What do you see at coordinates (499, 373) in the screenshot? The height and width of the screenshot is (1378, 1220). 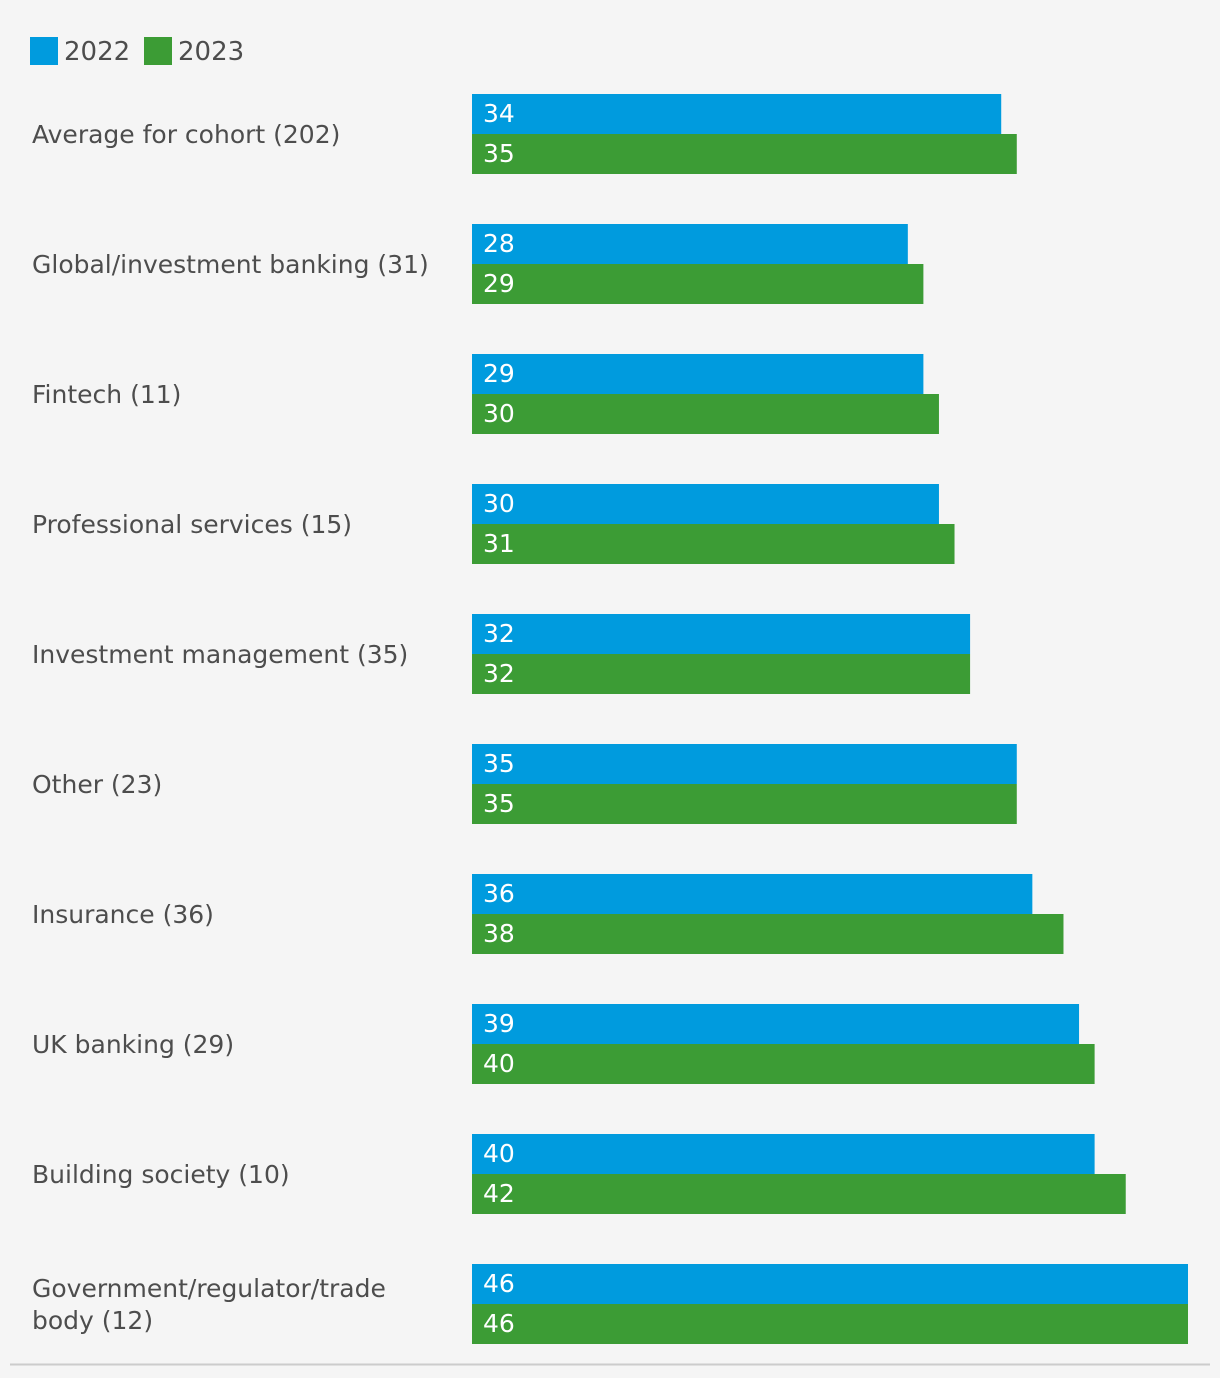 I see `bar-value-2022-fintech-11: 29` at bounding box center [499, 373].